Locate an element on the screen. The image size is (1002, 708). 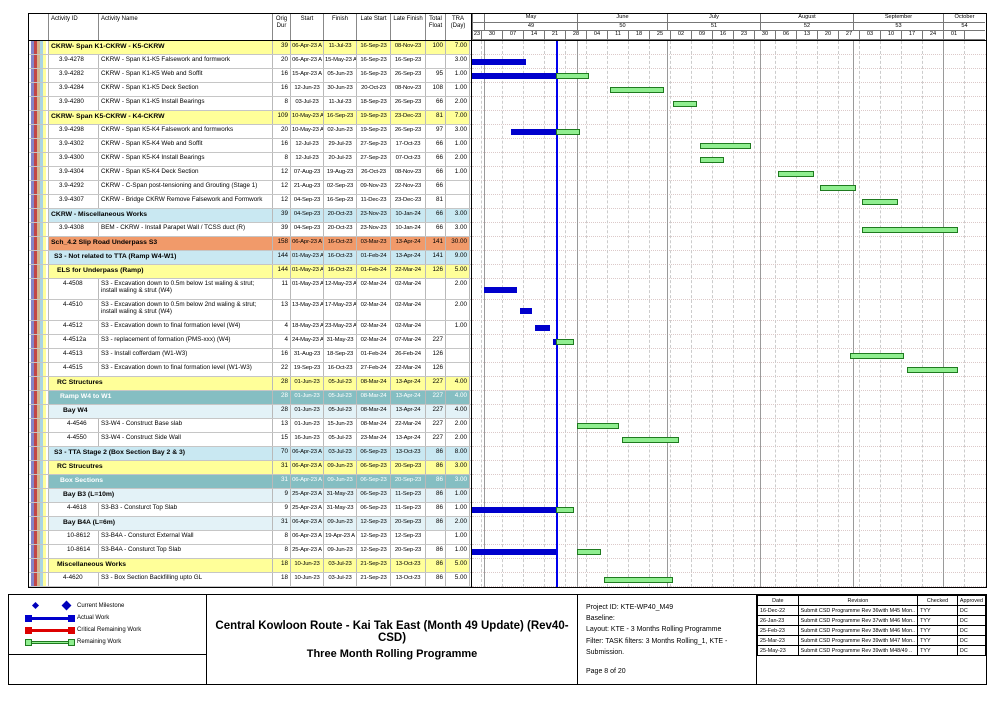
tra-cell: 7.00 is located at coordinates (458, 47).